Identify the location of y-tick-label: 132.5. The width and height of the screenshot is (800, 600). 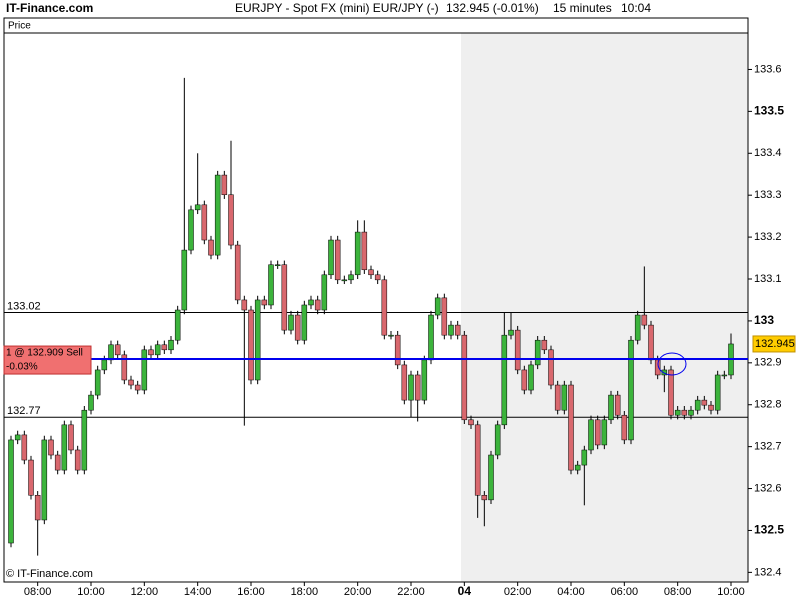
(769, 530).